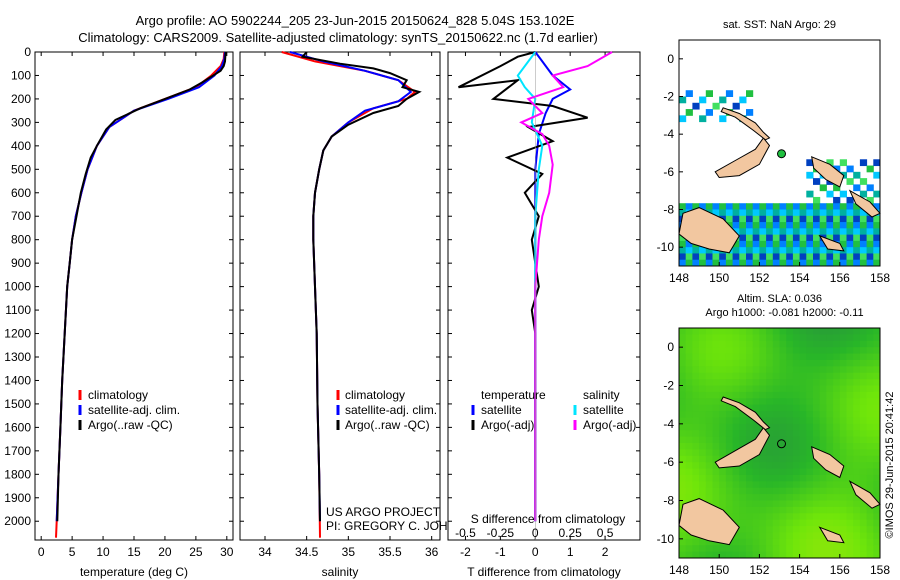  I want to click on y-tick-label: -6, so click(668, 172).